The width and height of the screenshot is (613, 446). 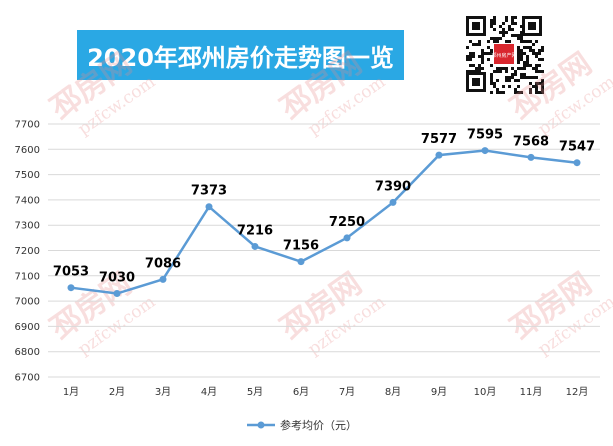 I want to click on x-tick-label: 11月, so click(x=531, y=392).